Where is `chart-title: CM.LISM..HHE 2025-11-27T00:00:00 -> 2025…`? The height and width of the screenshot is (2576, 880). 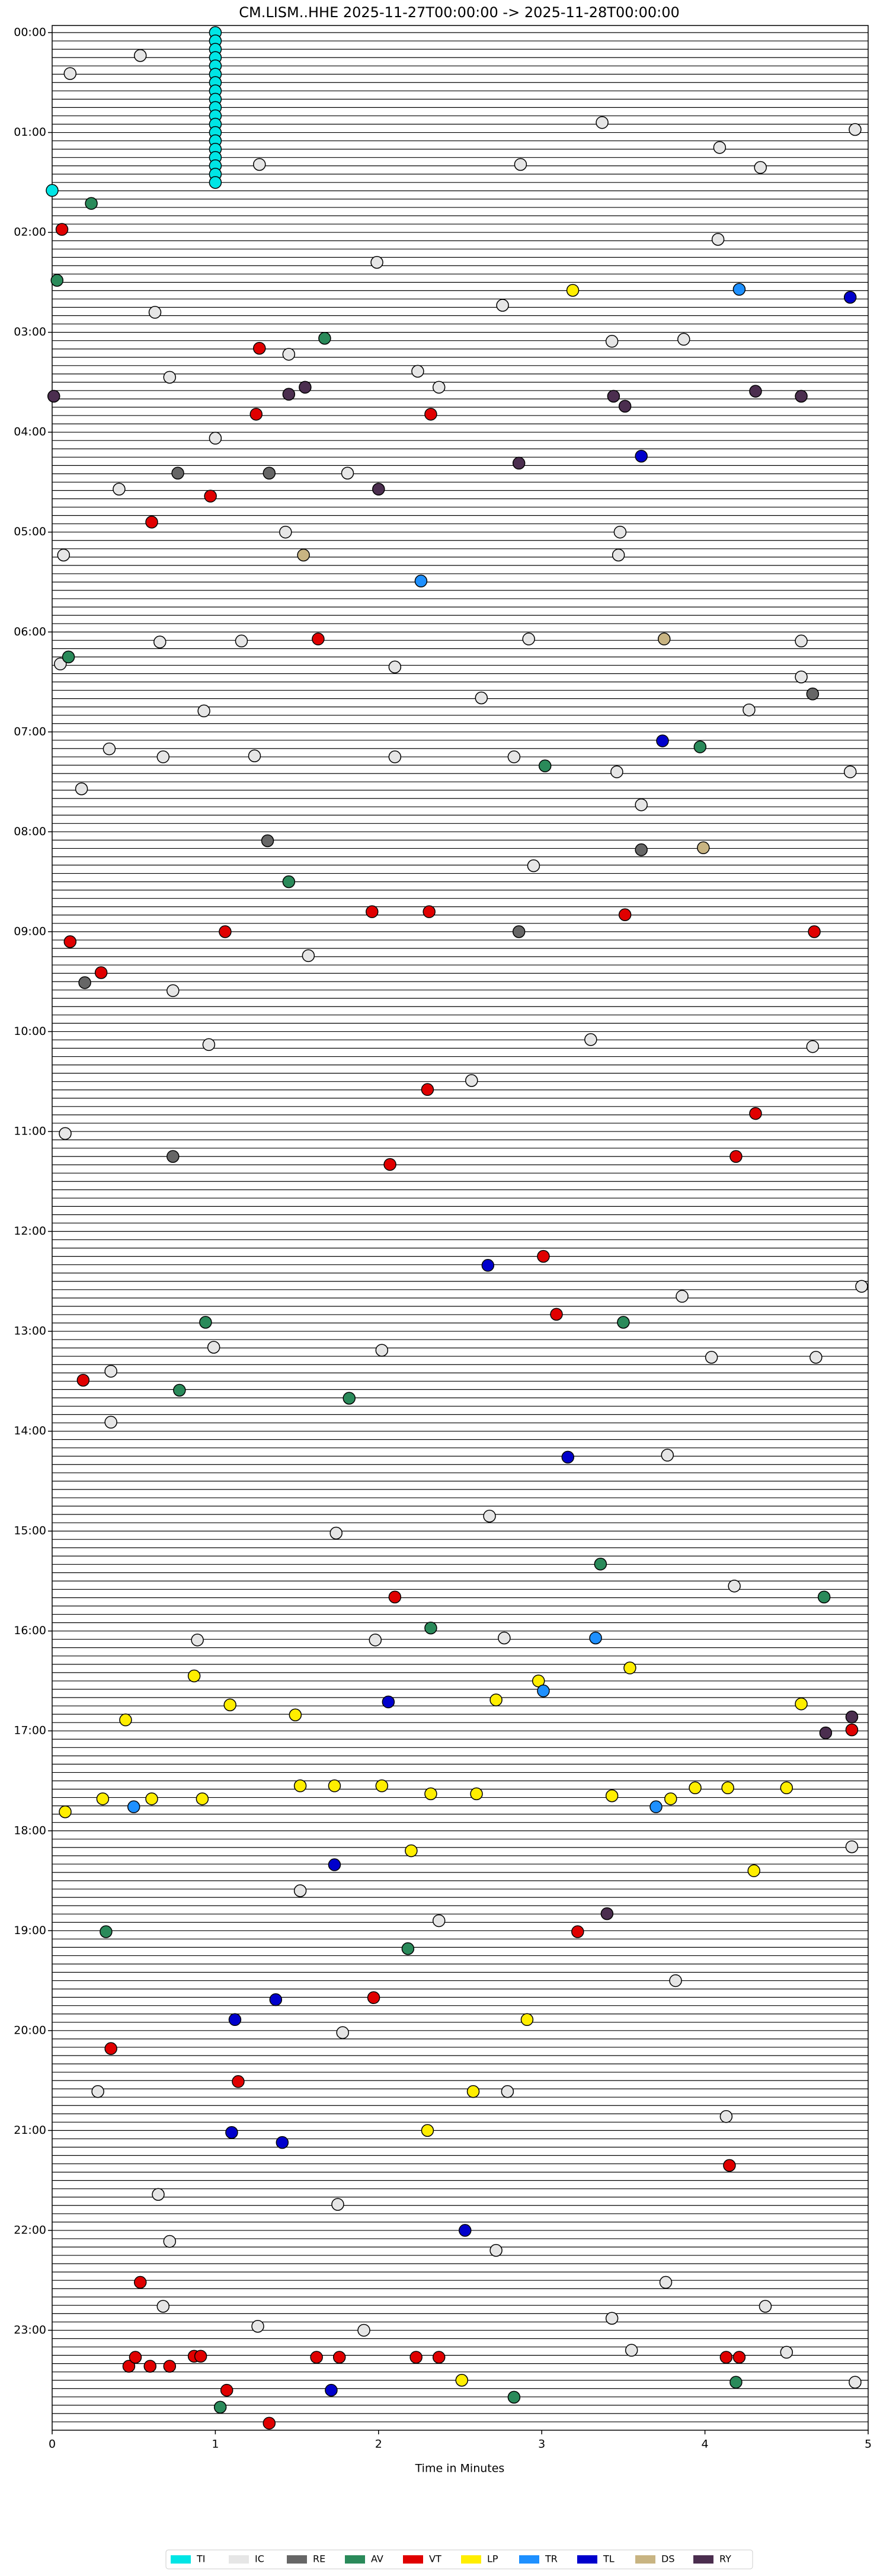 chart-title: CM.LISM..HHE 2025-11-27T00:00:00 -> 2025… is located at coordinates (459, 12).